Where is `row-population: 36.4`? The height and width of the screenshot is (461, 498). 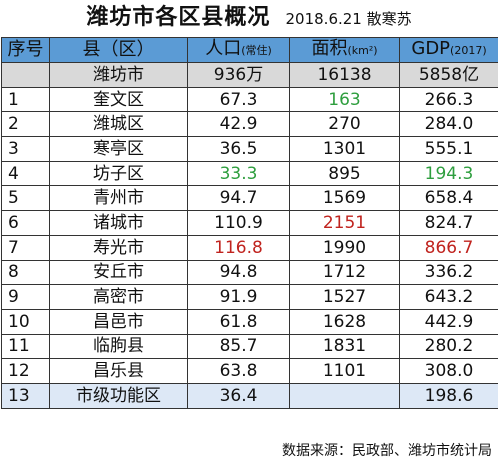
row-population: 36.4 is located at coordinates (238, 395).